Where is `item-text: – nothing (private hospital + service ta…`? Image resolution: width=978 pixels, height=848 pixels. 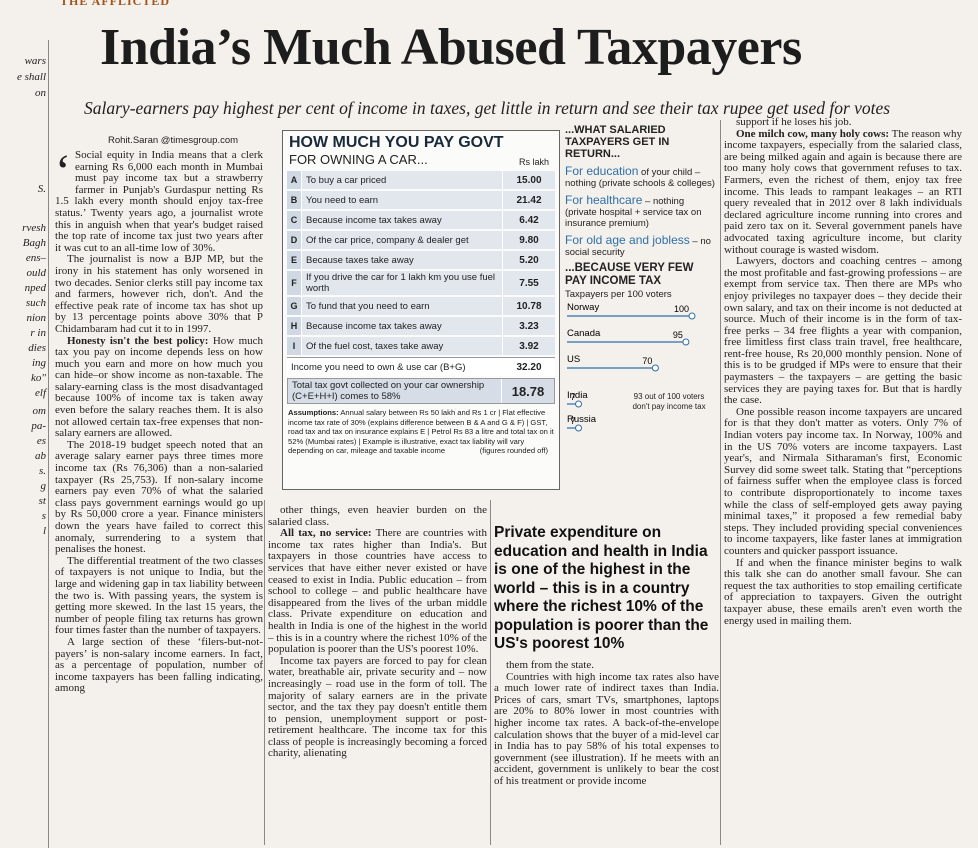
item-text: – nothing (private hospital + service ta… is located at coordinates (633, 212).